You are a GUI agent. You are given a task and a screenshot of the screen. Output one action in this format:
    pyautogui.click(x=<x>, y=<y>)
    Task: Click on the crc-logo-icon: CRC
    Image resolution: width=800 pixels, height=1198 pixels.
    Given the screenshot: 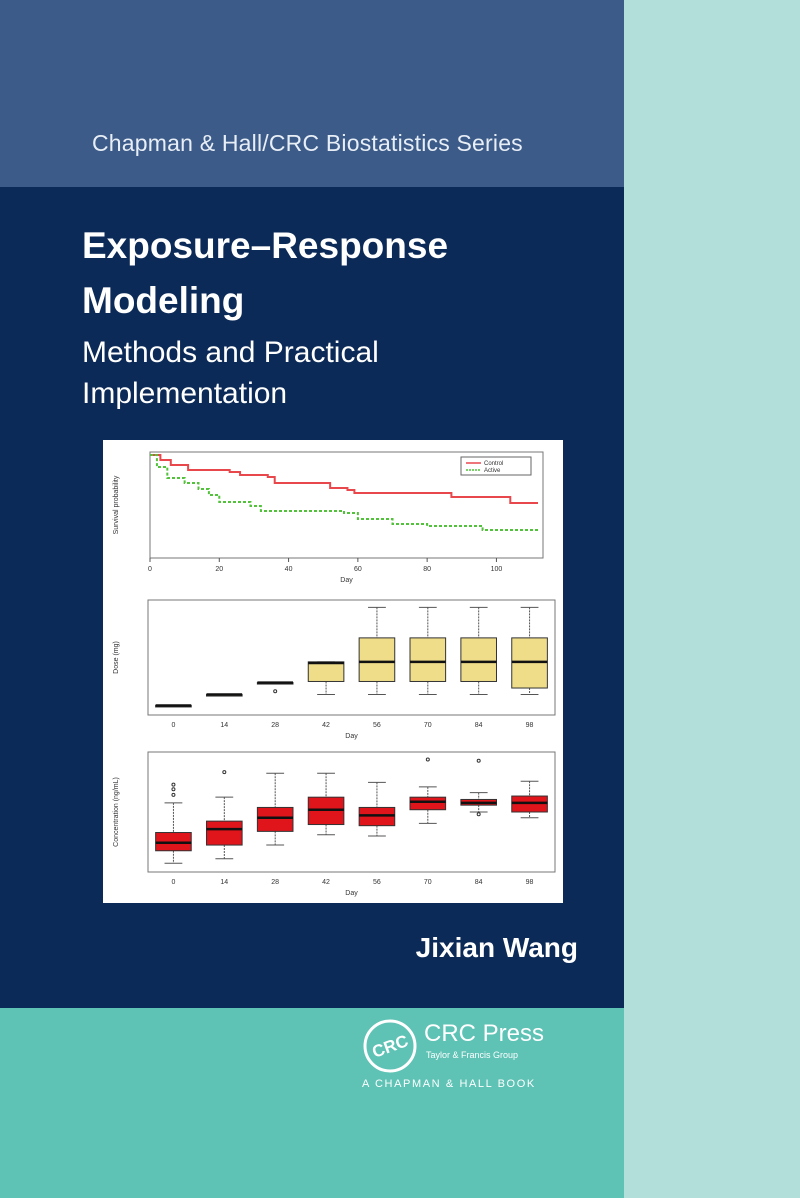 What is the action you would take?
    pyautogui.click(x=390, y=1046)
    